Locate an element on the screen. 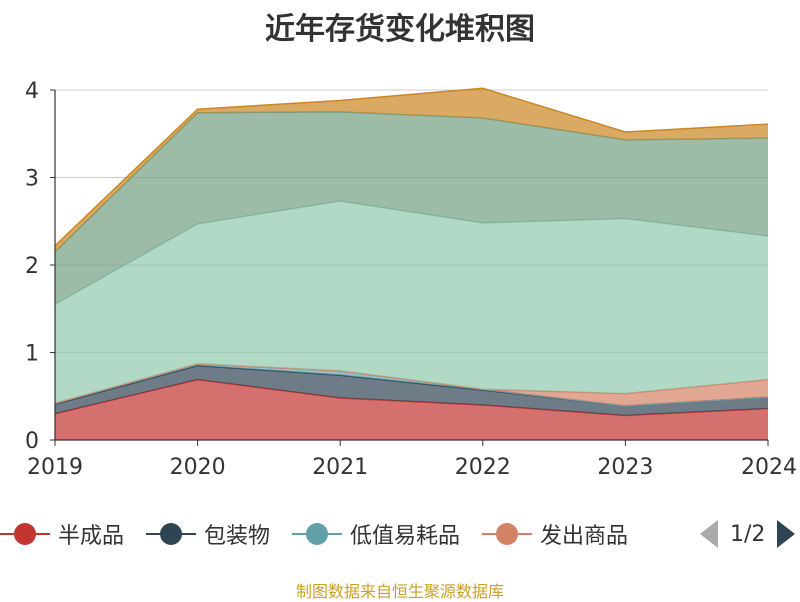 The image size is (800, 602). chart-title: 近年存货变化堆积图 is located at coordinates (400, 29).